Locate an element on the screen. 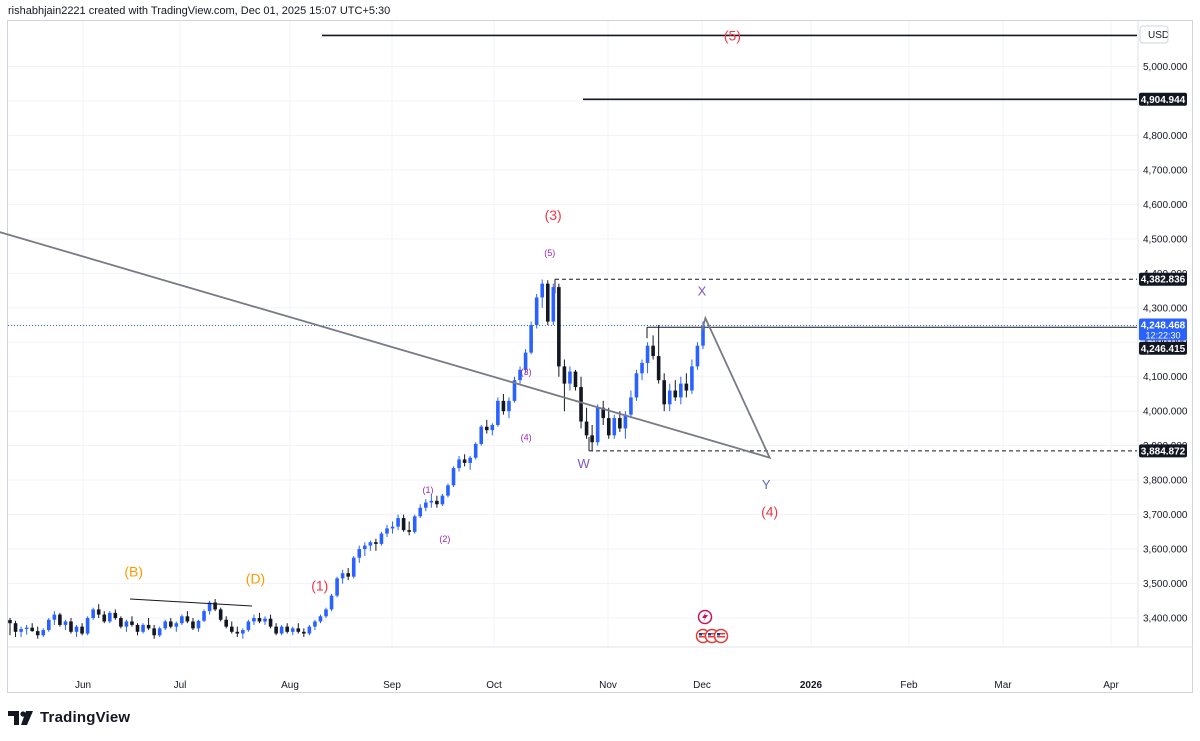 This screenshot has height=741, width=1200. wave-label: (D) is located at coordinates (255, 579).